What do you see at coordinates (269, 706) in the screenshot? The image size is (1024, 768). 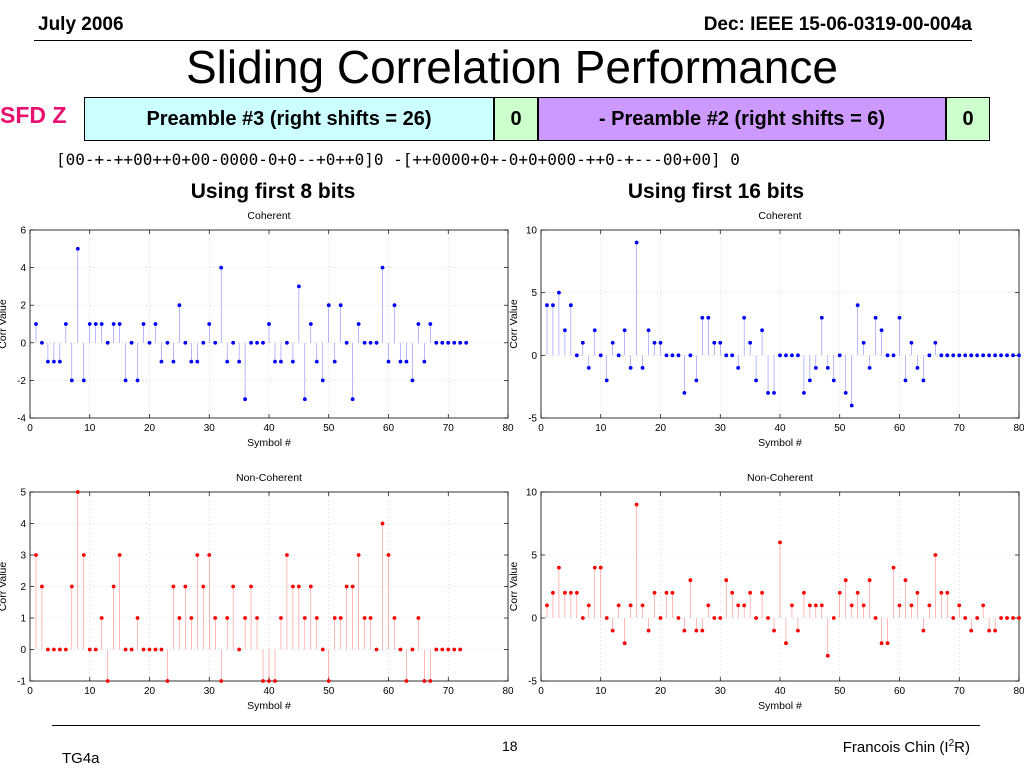 I see `chart3-x-axis-label: Symbol #` at bounding box center [269, 706].